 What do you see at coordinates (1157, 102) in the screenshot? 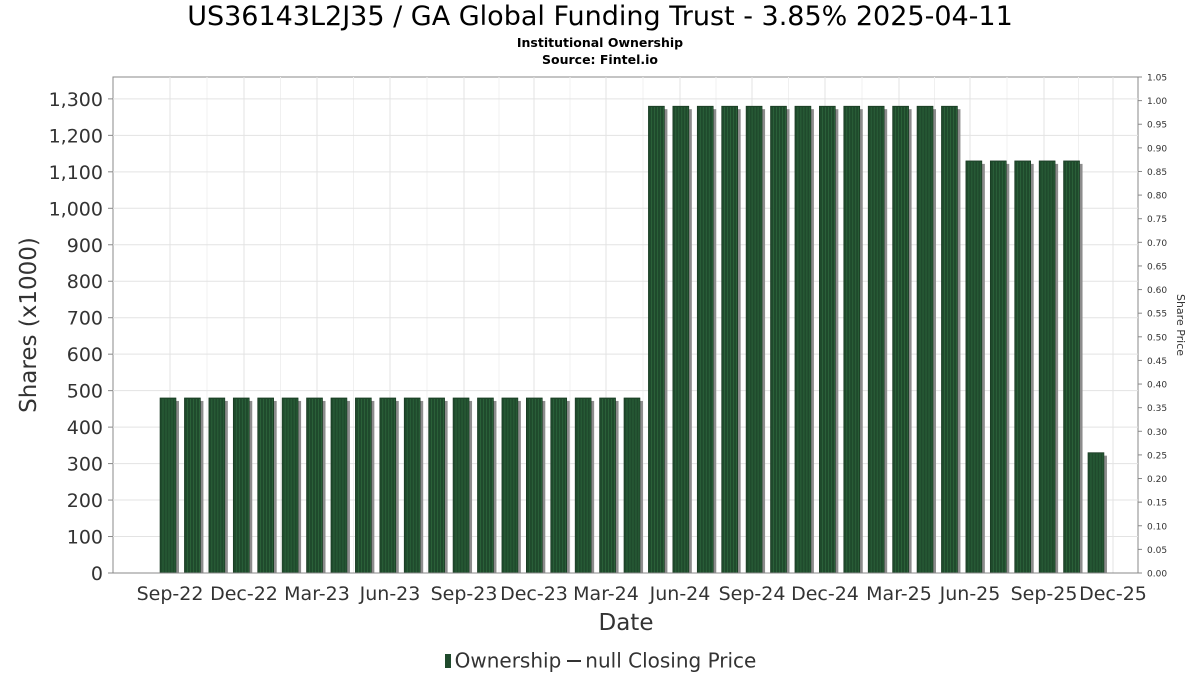
I see `y2-tick-label: 1.00` at bounding box center [1157, 102].